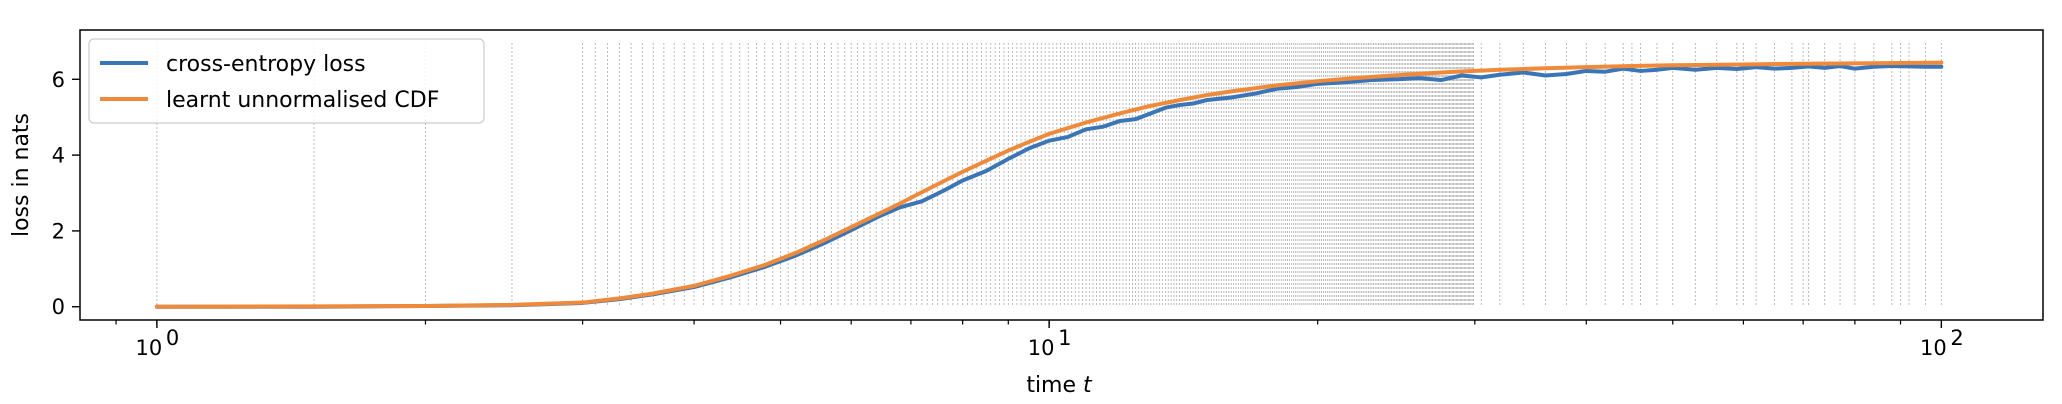 The width and height of the screenshot is (2062, 404). I want to click on y-tick-label: 2, so click(58, 231).